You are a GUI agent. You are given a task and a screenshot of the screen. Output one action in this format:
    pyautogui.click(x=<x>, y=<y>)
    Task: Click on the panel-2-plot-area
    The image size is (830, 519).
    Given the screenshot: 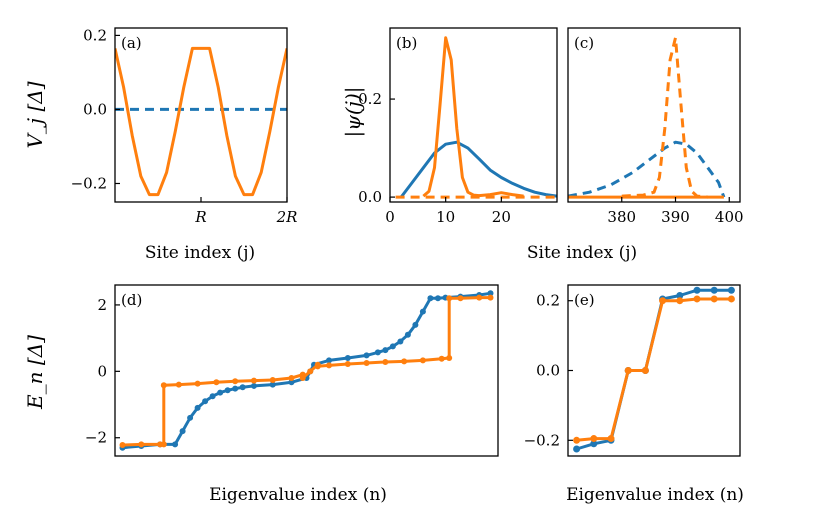 What is the action you would take?
    pyautogui.click(x=647, y=117)
    